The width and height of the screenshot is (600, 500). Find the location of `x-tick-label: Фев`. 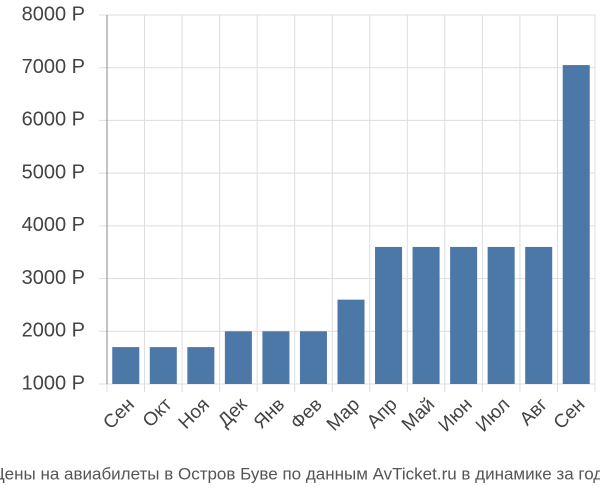

x-tick-label: Фев is located at coordinates (307, 414).